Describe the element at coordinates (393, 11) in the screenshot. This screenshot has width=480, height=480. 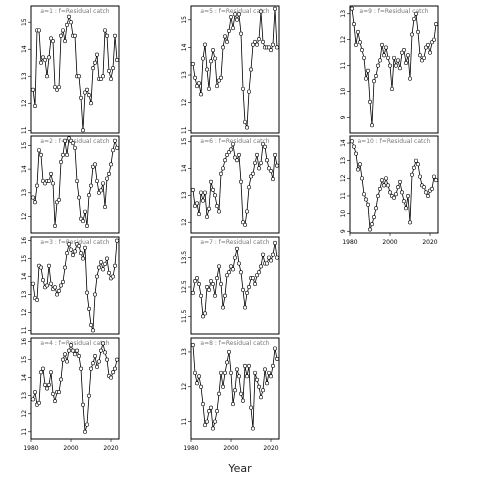
I see `panel-9-label: a=9 : f=Residual catch` at that location.